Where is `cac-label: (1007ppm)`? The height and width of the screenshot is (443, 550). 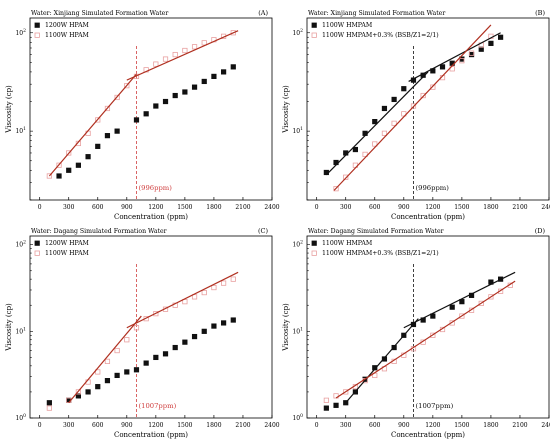 cac-label: (1007ppm) is located at coordinates (434, 406).